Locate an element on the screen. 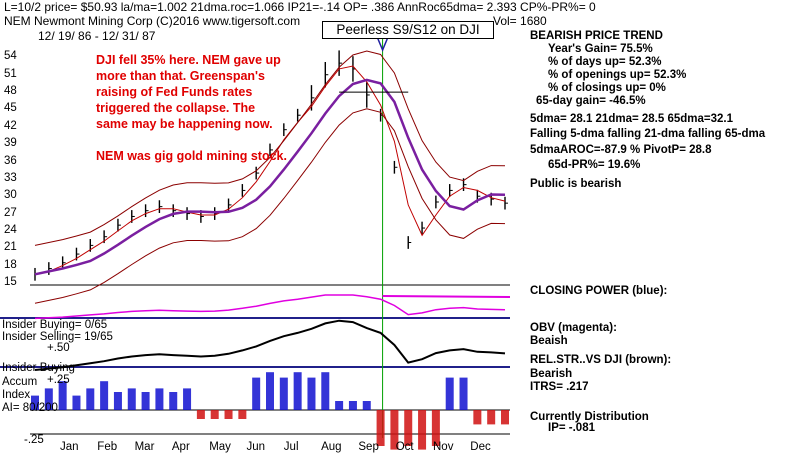 The width and height of the screenshot is (800, 459). indicator-lines is located at coordinates (272, 332).